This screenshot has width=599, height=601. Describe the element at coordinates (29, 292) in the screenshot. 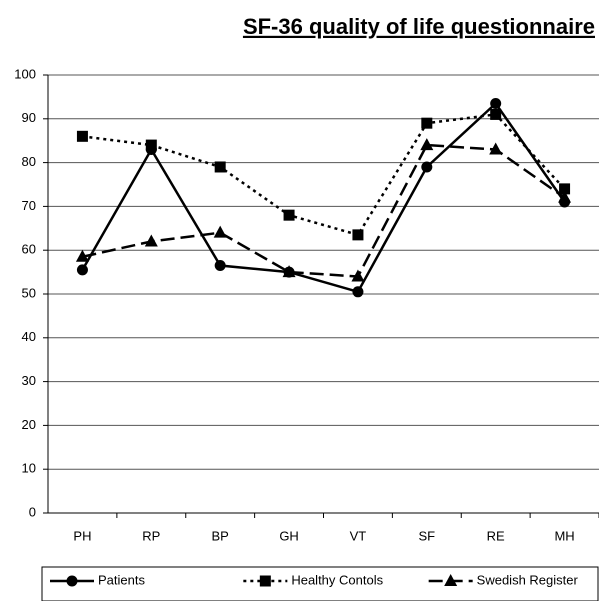

I see `y-tick-label: 50` at that location.